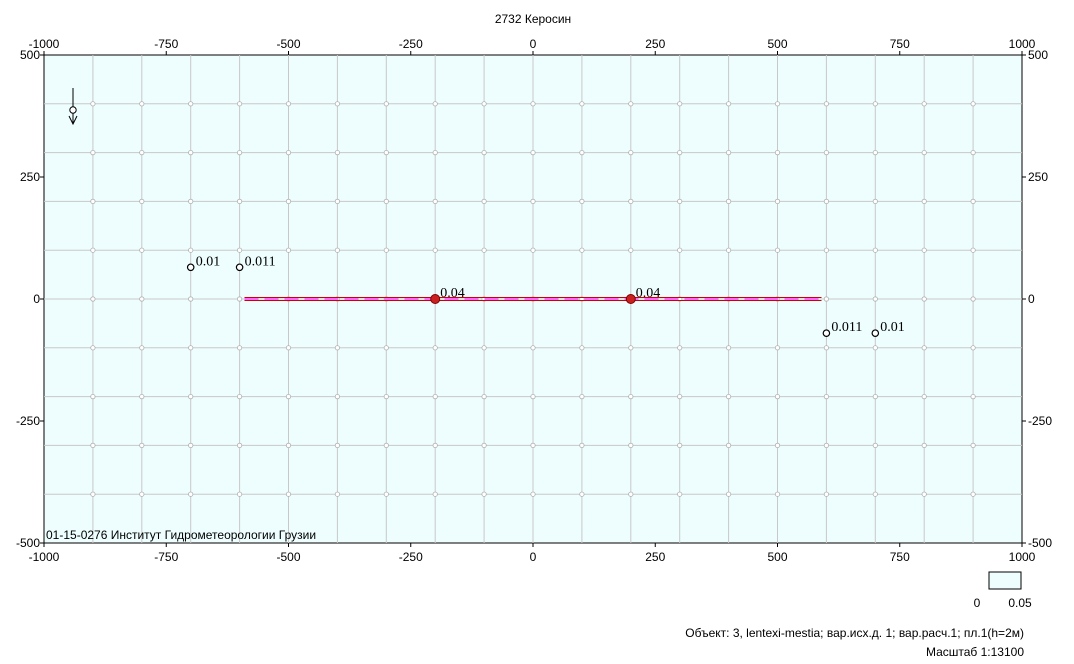  What do you see at coordinates (44, 44) in the screenshot?
I see `x-tick-label-top: -1000` at bounding box center [44, 44].